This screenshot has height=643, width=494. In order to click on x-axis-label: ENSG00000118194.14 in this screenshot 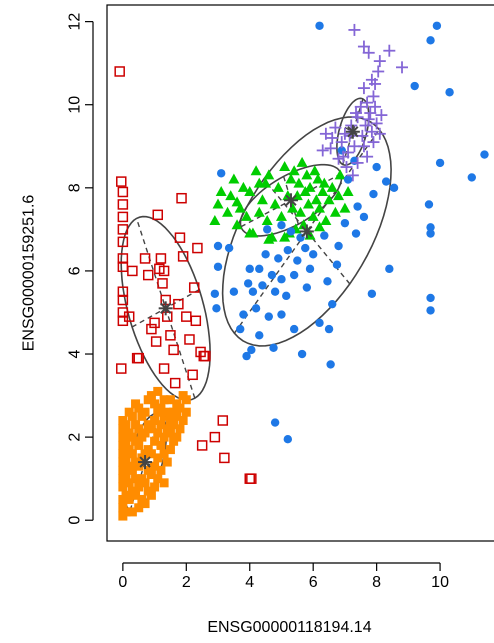, I will do `click(289, 627)`.